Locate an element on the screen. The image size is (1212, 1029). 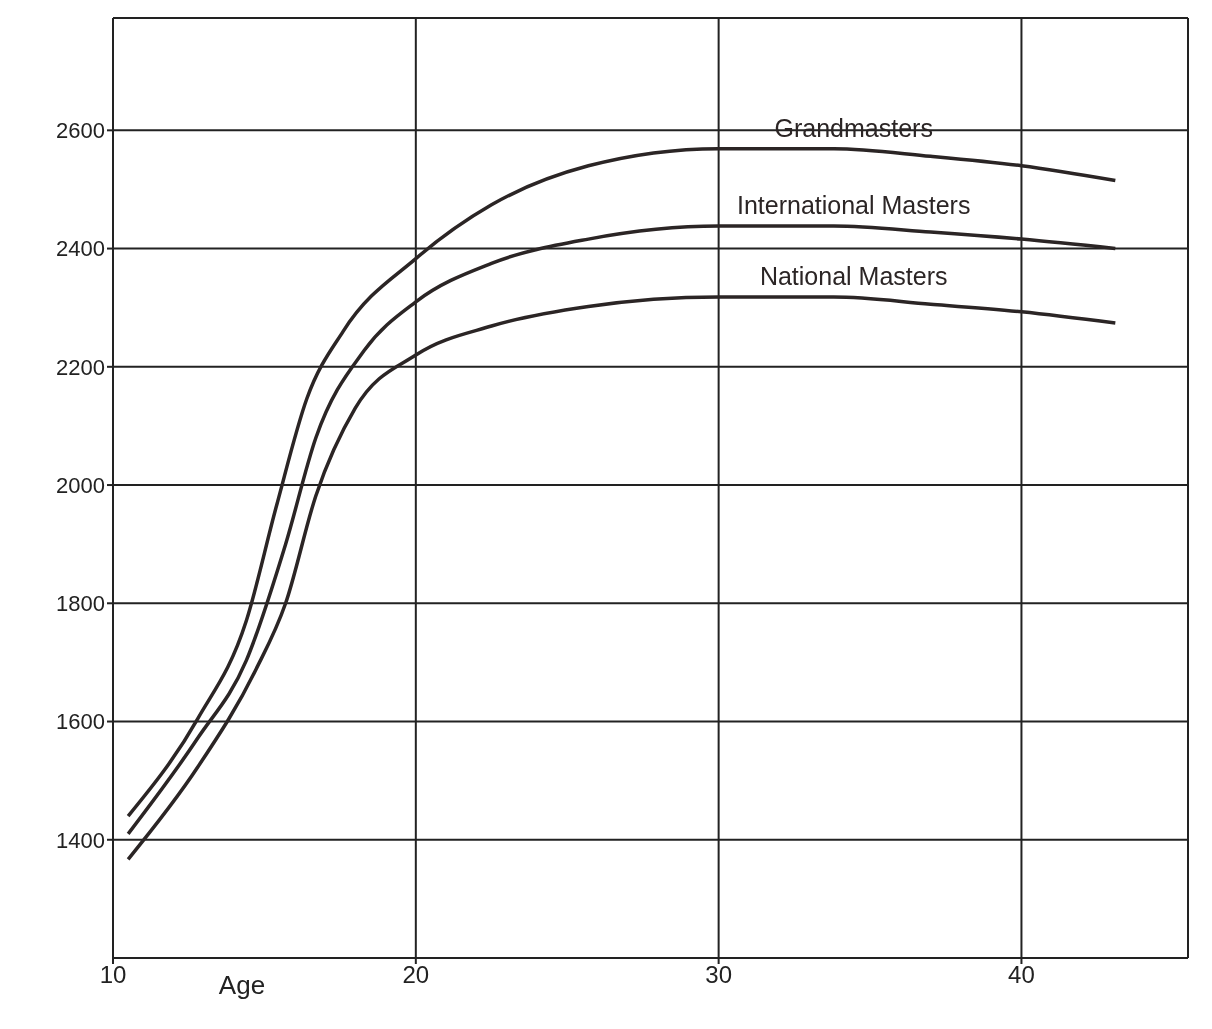
y-tick-label: 2600 is located at coordinates (80, 131).